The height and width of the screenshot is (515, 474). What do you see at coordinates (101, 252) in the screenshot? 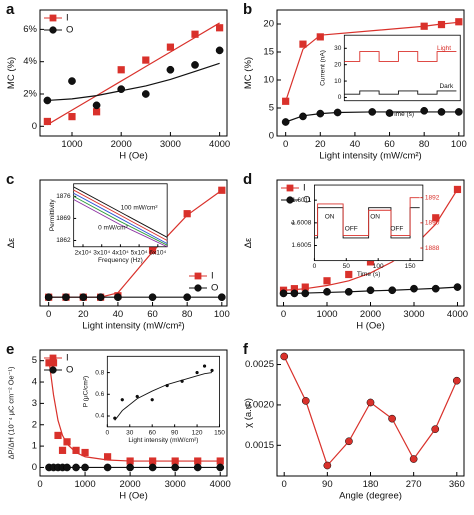
I see `x-tick-label: 3x10⁴` at bounding box center [101, 252].